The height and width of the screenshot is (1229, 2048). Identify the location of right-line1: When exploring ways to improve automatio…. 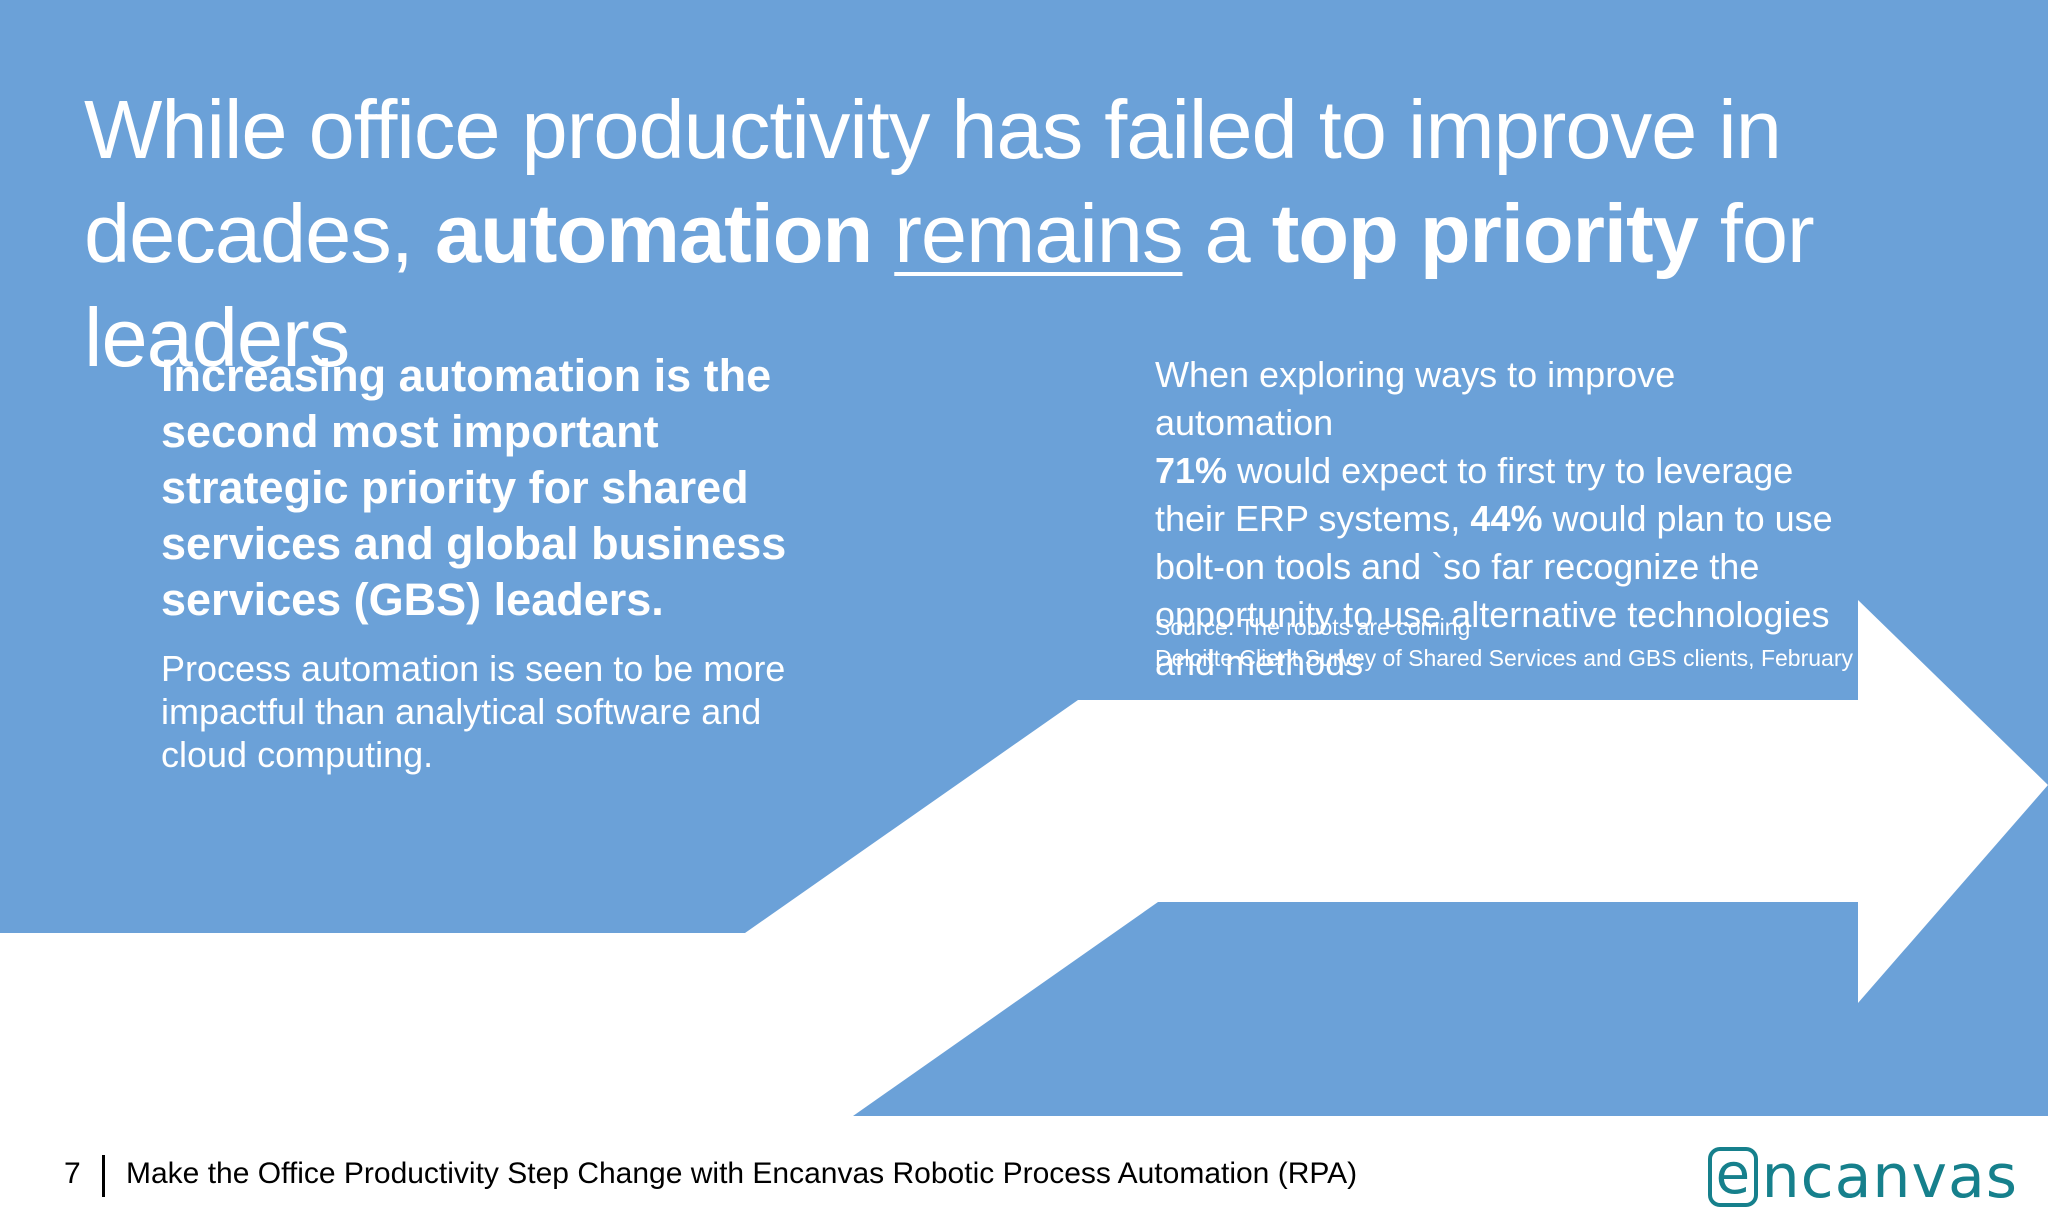
(1415, 398).